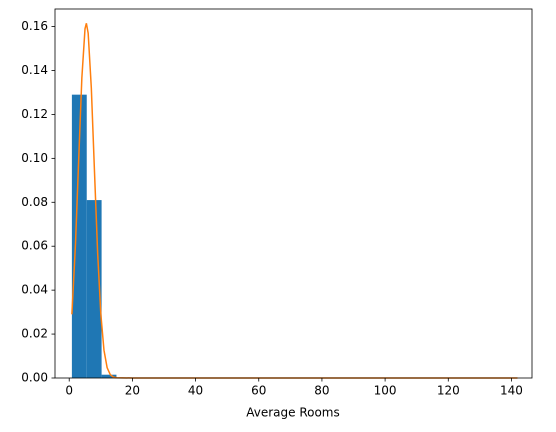 Image resolution: width=556 pixels, height=432 pixels. What do you see at coordinates (258, 391) in the screenshot?
I see `x-tick-label: 60` at bounding box center [258, 391].